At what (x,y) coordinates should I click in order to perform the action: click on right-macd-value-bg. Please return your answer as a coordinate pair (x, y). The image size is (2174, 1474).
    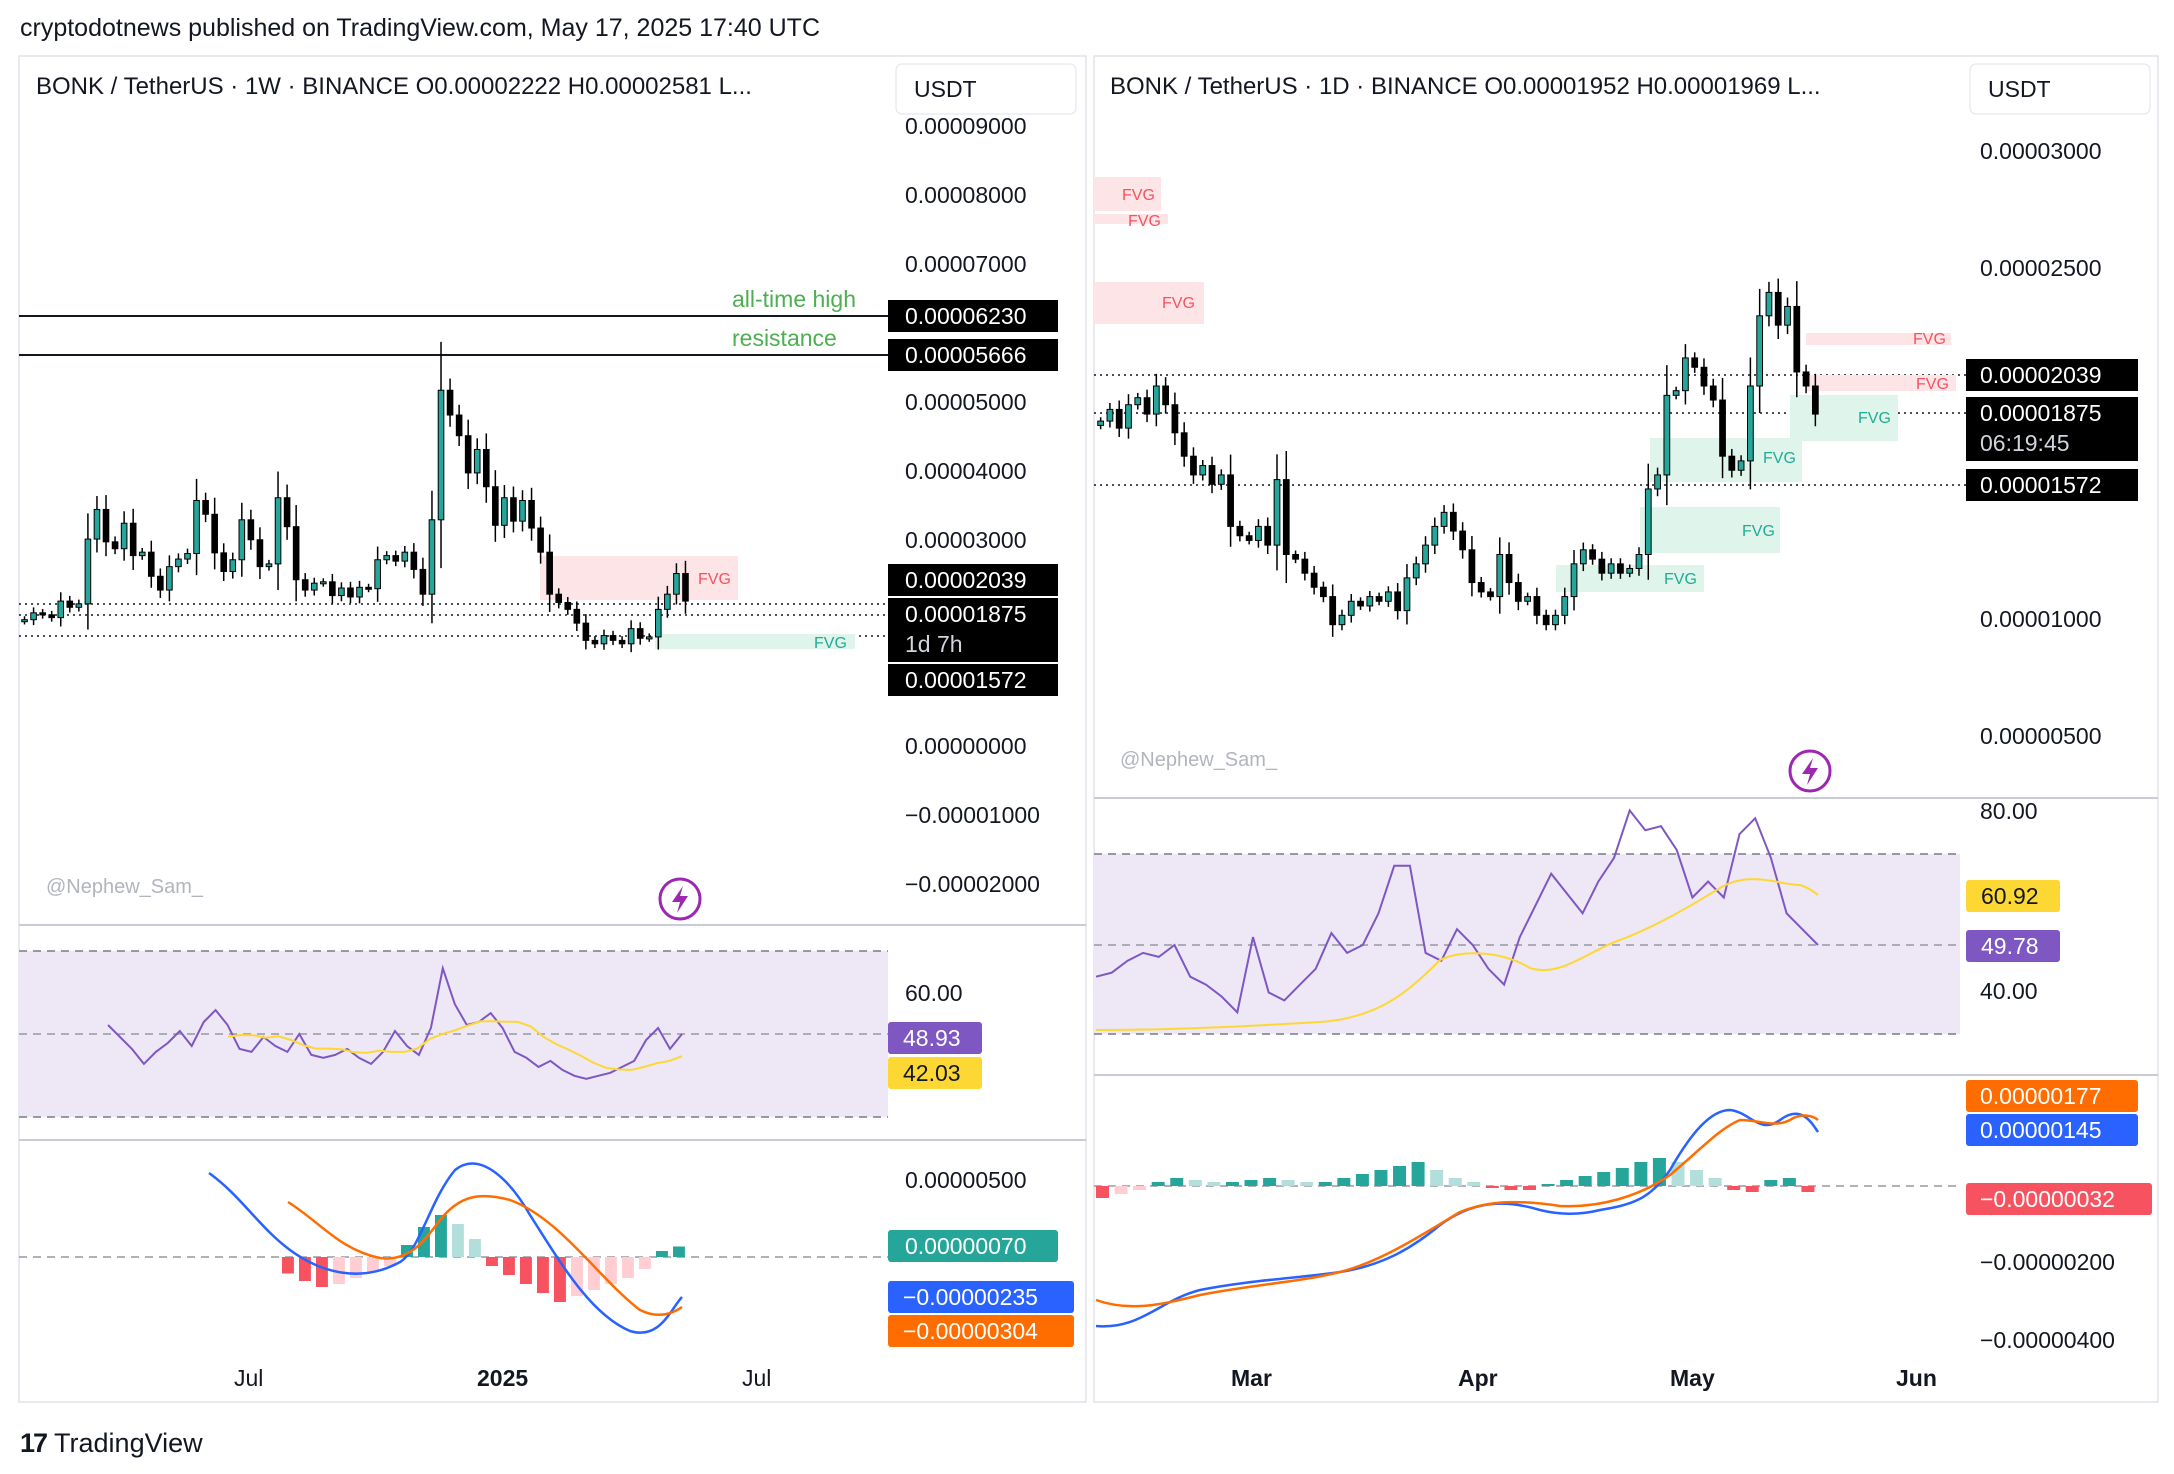
    Looking at the image, I should click on (2052, 1130).